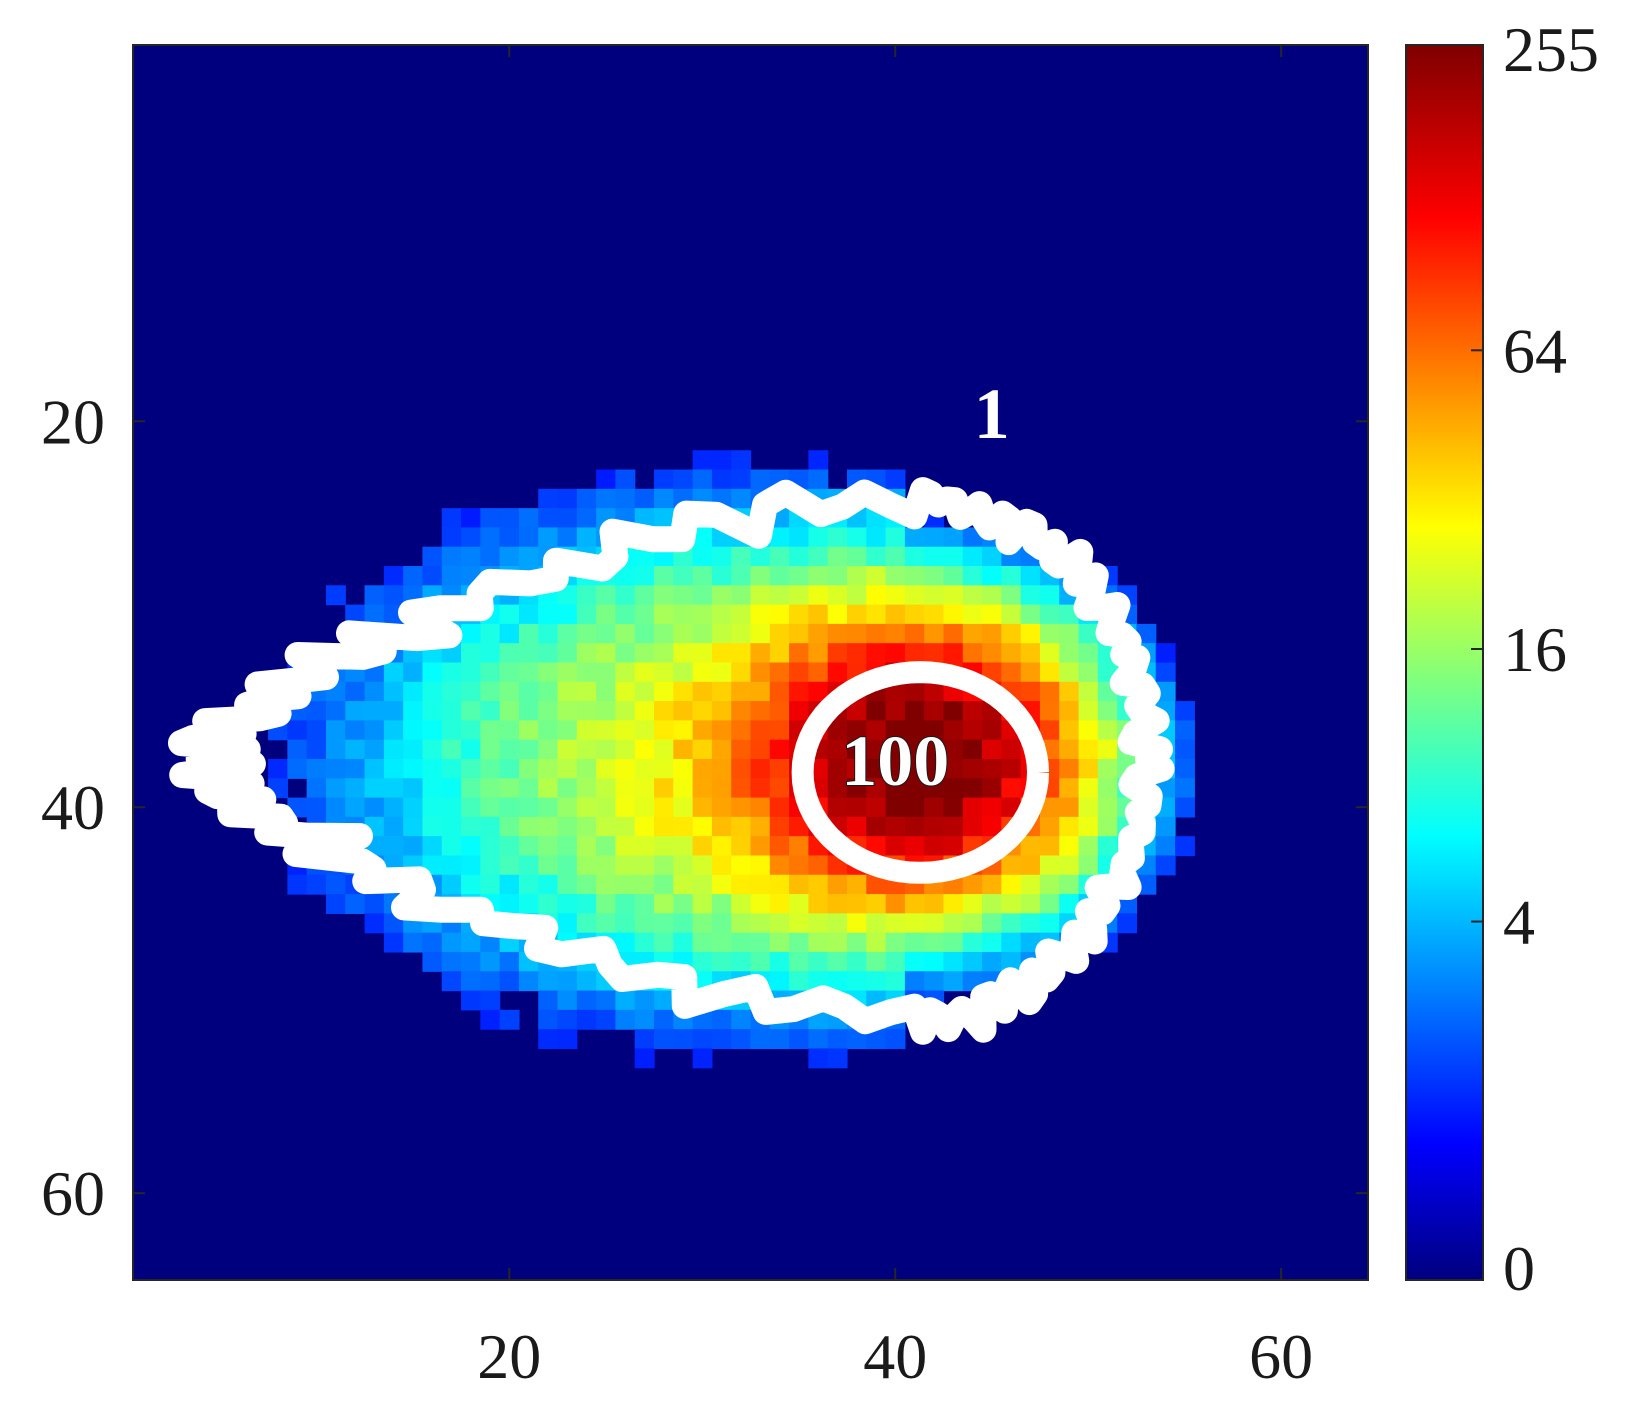 This screenshot has width=1632, height=1416. Describe the element at coordinates (992, 414) in the screenshot. I see `contour-label-1: 1` at that location.